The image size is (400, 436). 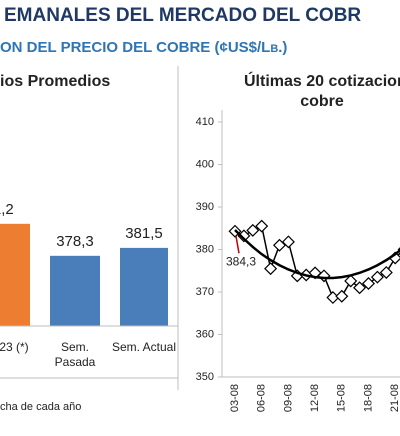 What do you see at coordinates (55, 81) in the screenshot?
I see `chart-title: ios Promedios` at bounding box center [55, 81].